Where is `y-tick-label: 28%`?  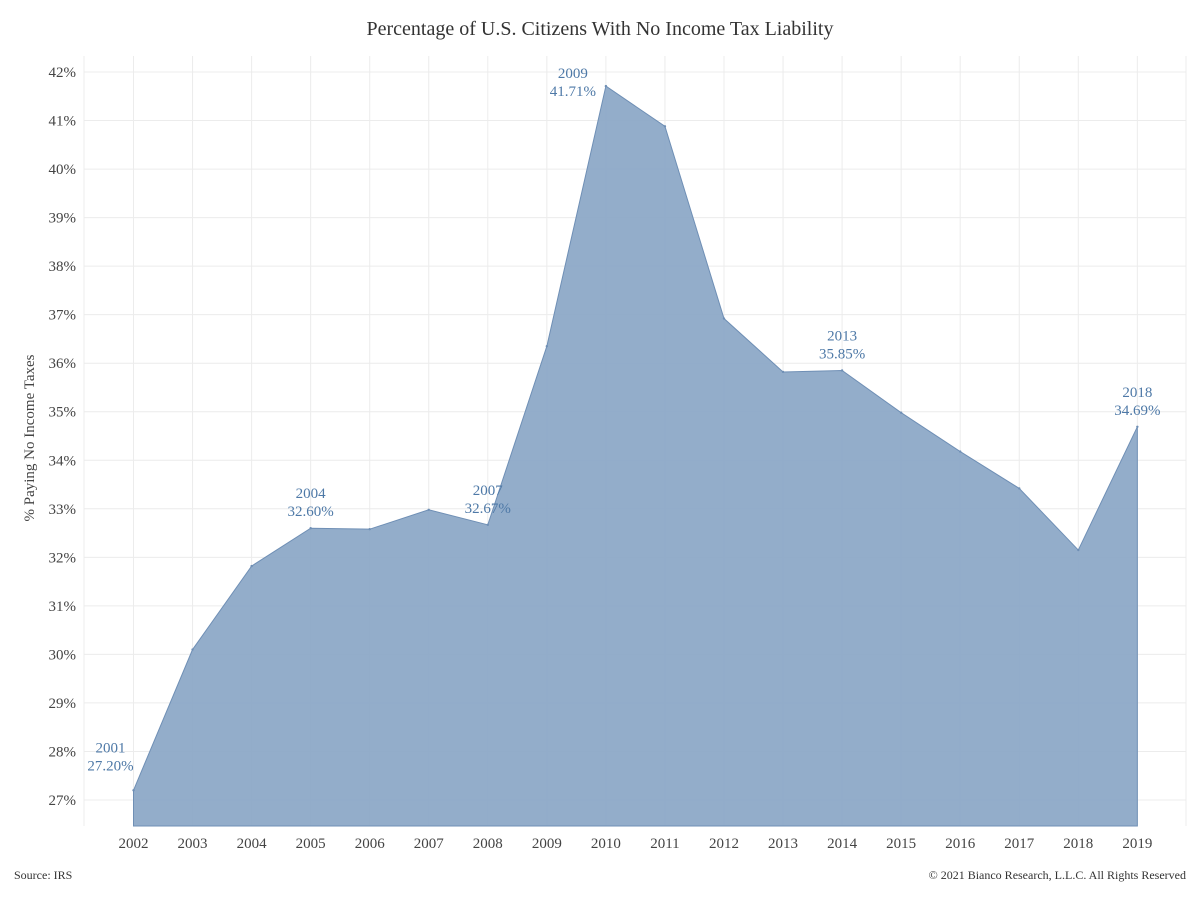
y-tick-label: 28% is located at coordinates (63, 752).